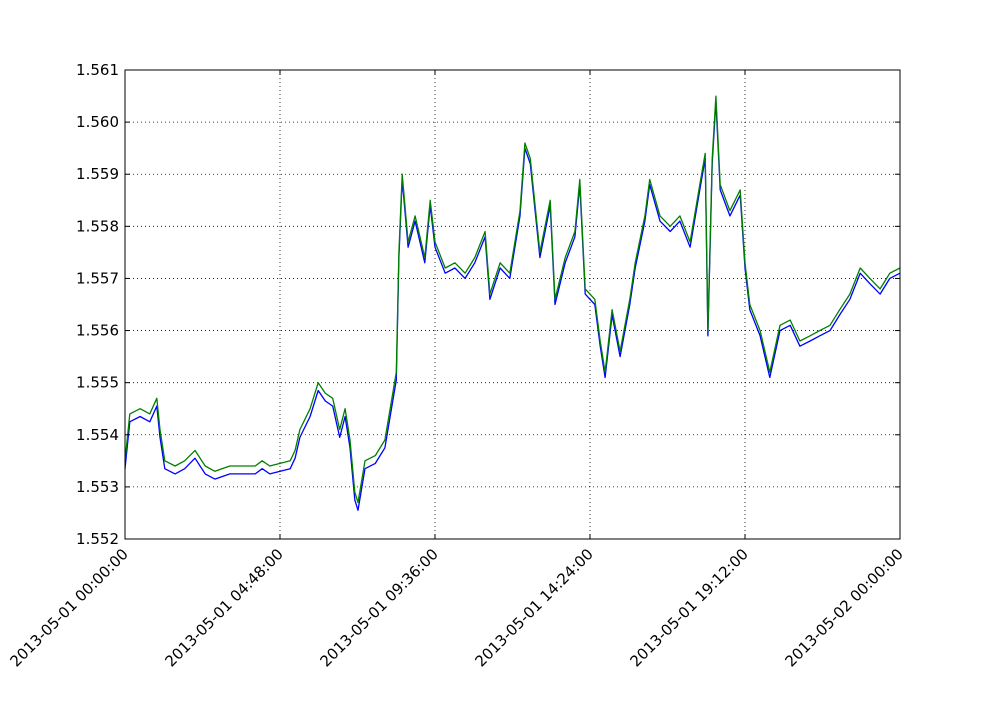 The image size is (1000, 704). What do you see at coordinates (378, 607) in the screenshot?
I see `x-tick-label: 2013-05-01 09:36:00` at bounding box center [378, 607].